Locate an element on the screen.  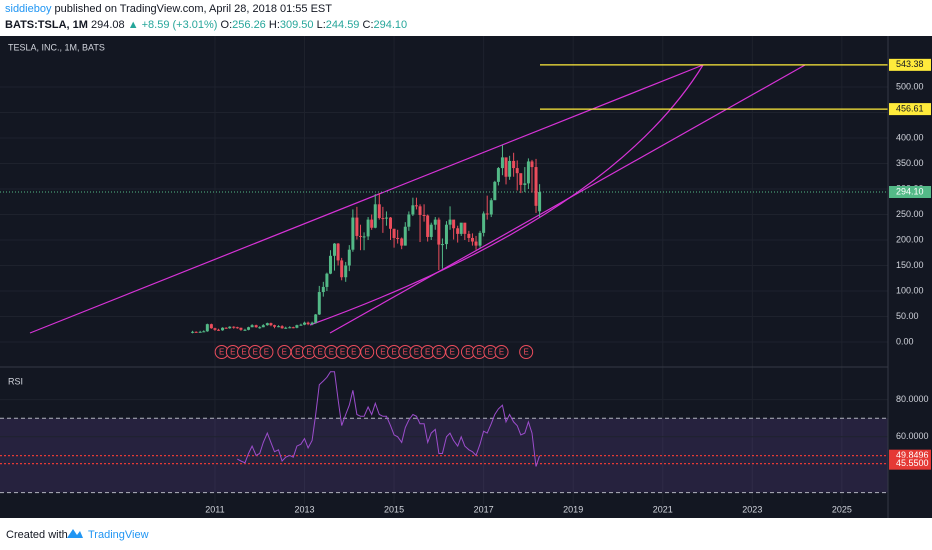
x-tick-label: 2019 is located at coordinates (573, 509).